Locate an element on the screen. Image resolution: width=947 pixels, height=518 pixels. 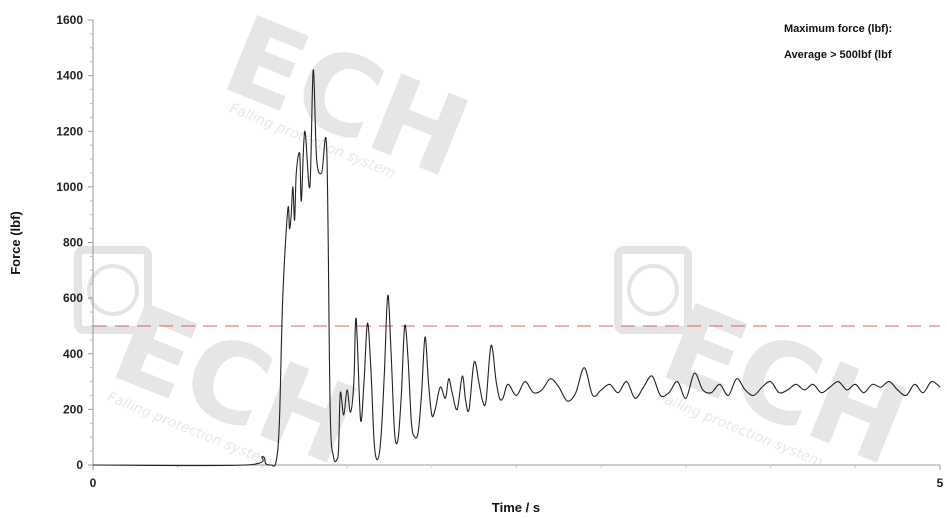
watermark-mark-top: ECH Falling protection system is located at coordinates (347, 101).